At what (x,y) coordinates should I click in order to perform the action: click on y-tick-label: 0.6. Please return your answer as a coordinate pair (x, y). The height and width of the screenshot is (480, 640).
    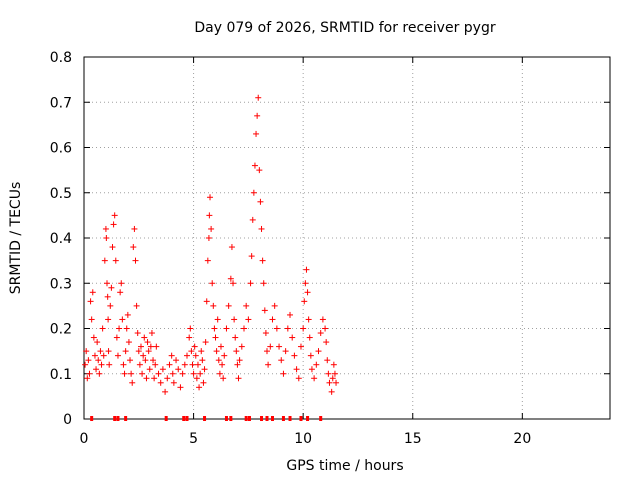
    Looking at the image, I should click on (61, 149).